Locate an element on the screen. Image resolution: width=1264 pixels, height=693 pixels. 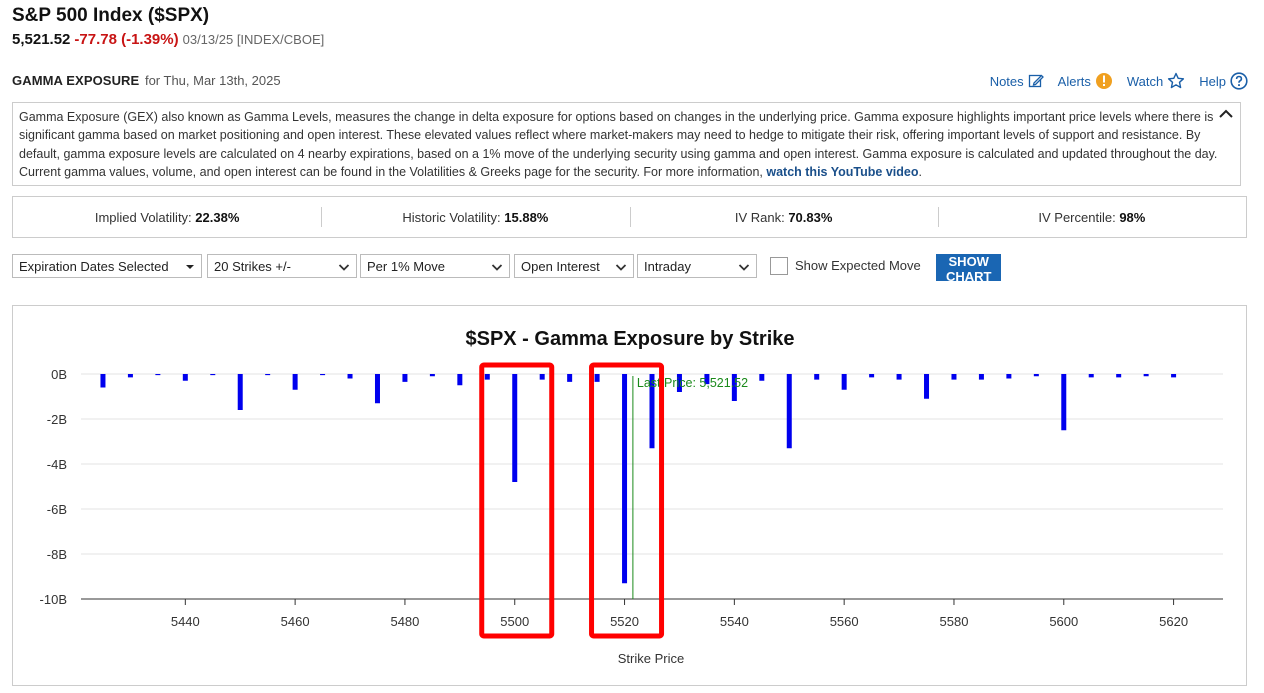
section-date: for Thu, Mar 13th, 2025 is located at coordinates (212, 80).